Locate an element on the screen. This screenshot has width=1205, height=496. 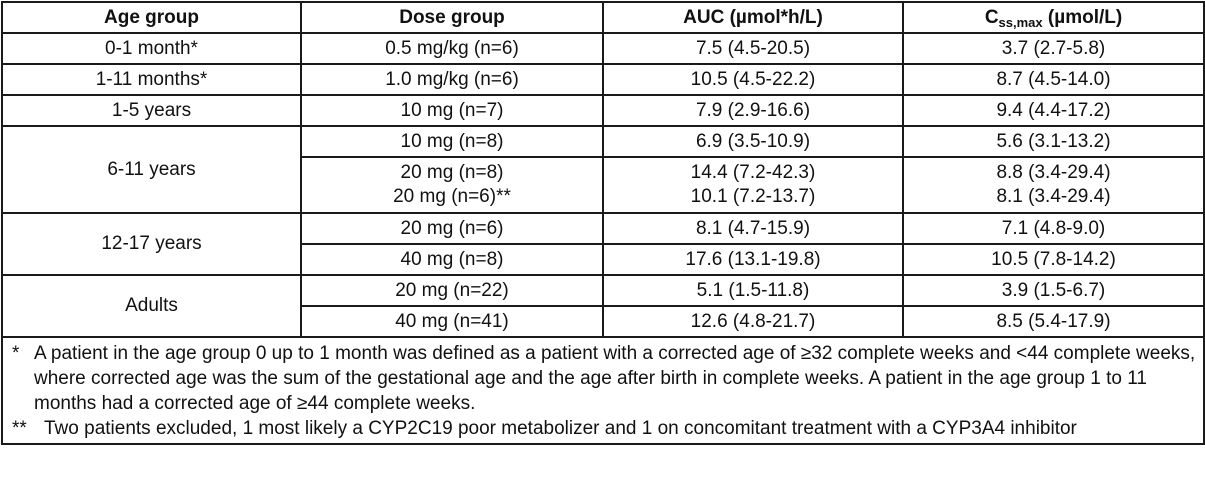
css-cell: 9.4 (4.4-17.2) is located at coordinates (1053, 110).